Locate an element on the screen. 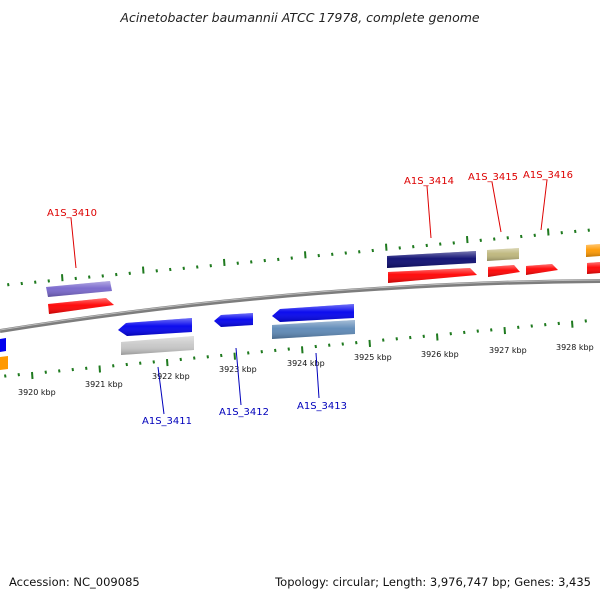 The height and width of the screenshot is (600, 600). scale-label: 3928 kbp is located at coordinates (575, 347).